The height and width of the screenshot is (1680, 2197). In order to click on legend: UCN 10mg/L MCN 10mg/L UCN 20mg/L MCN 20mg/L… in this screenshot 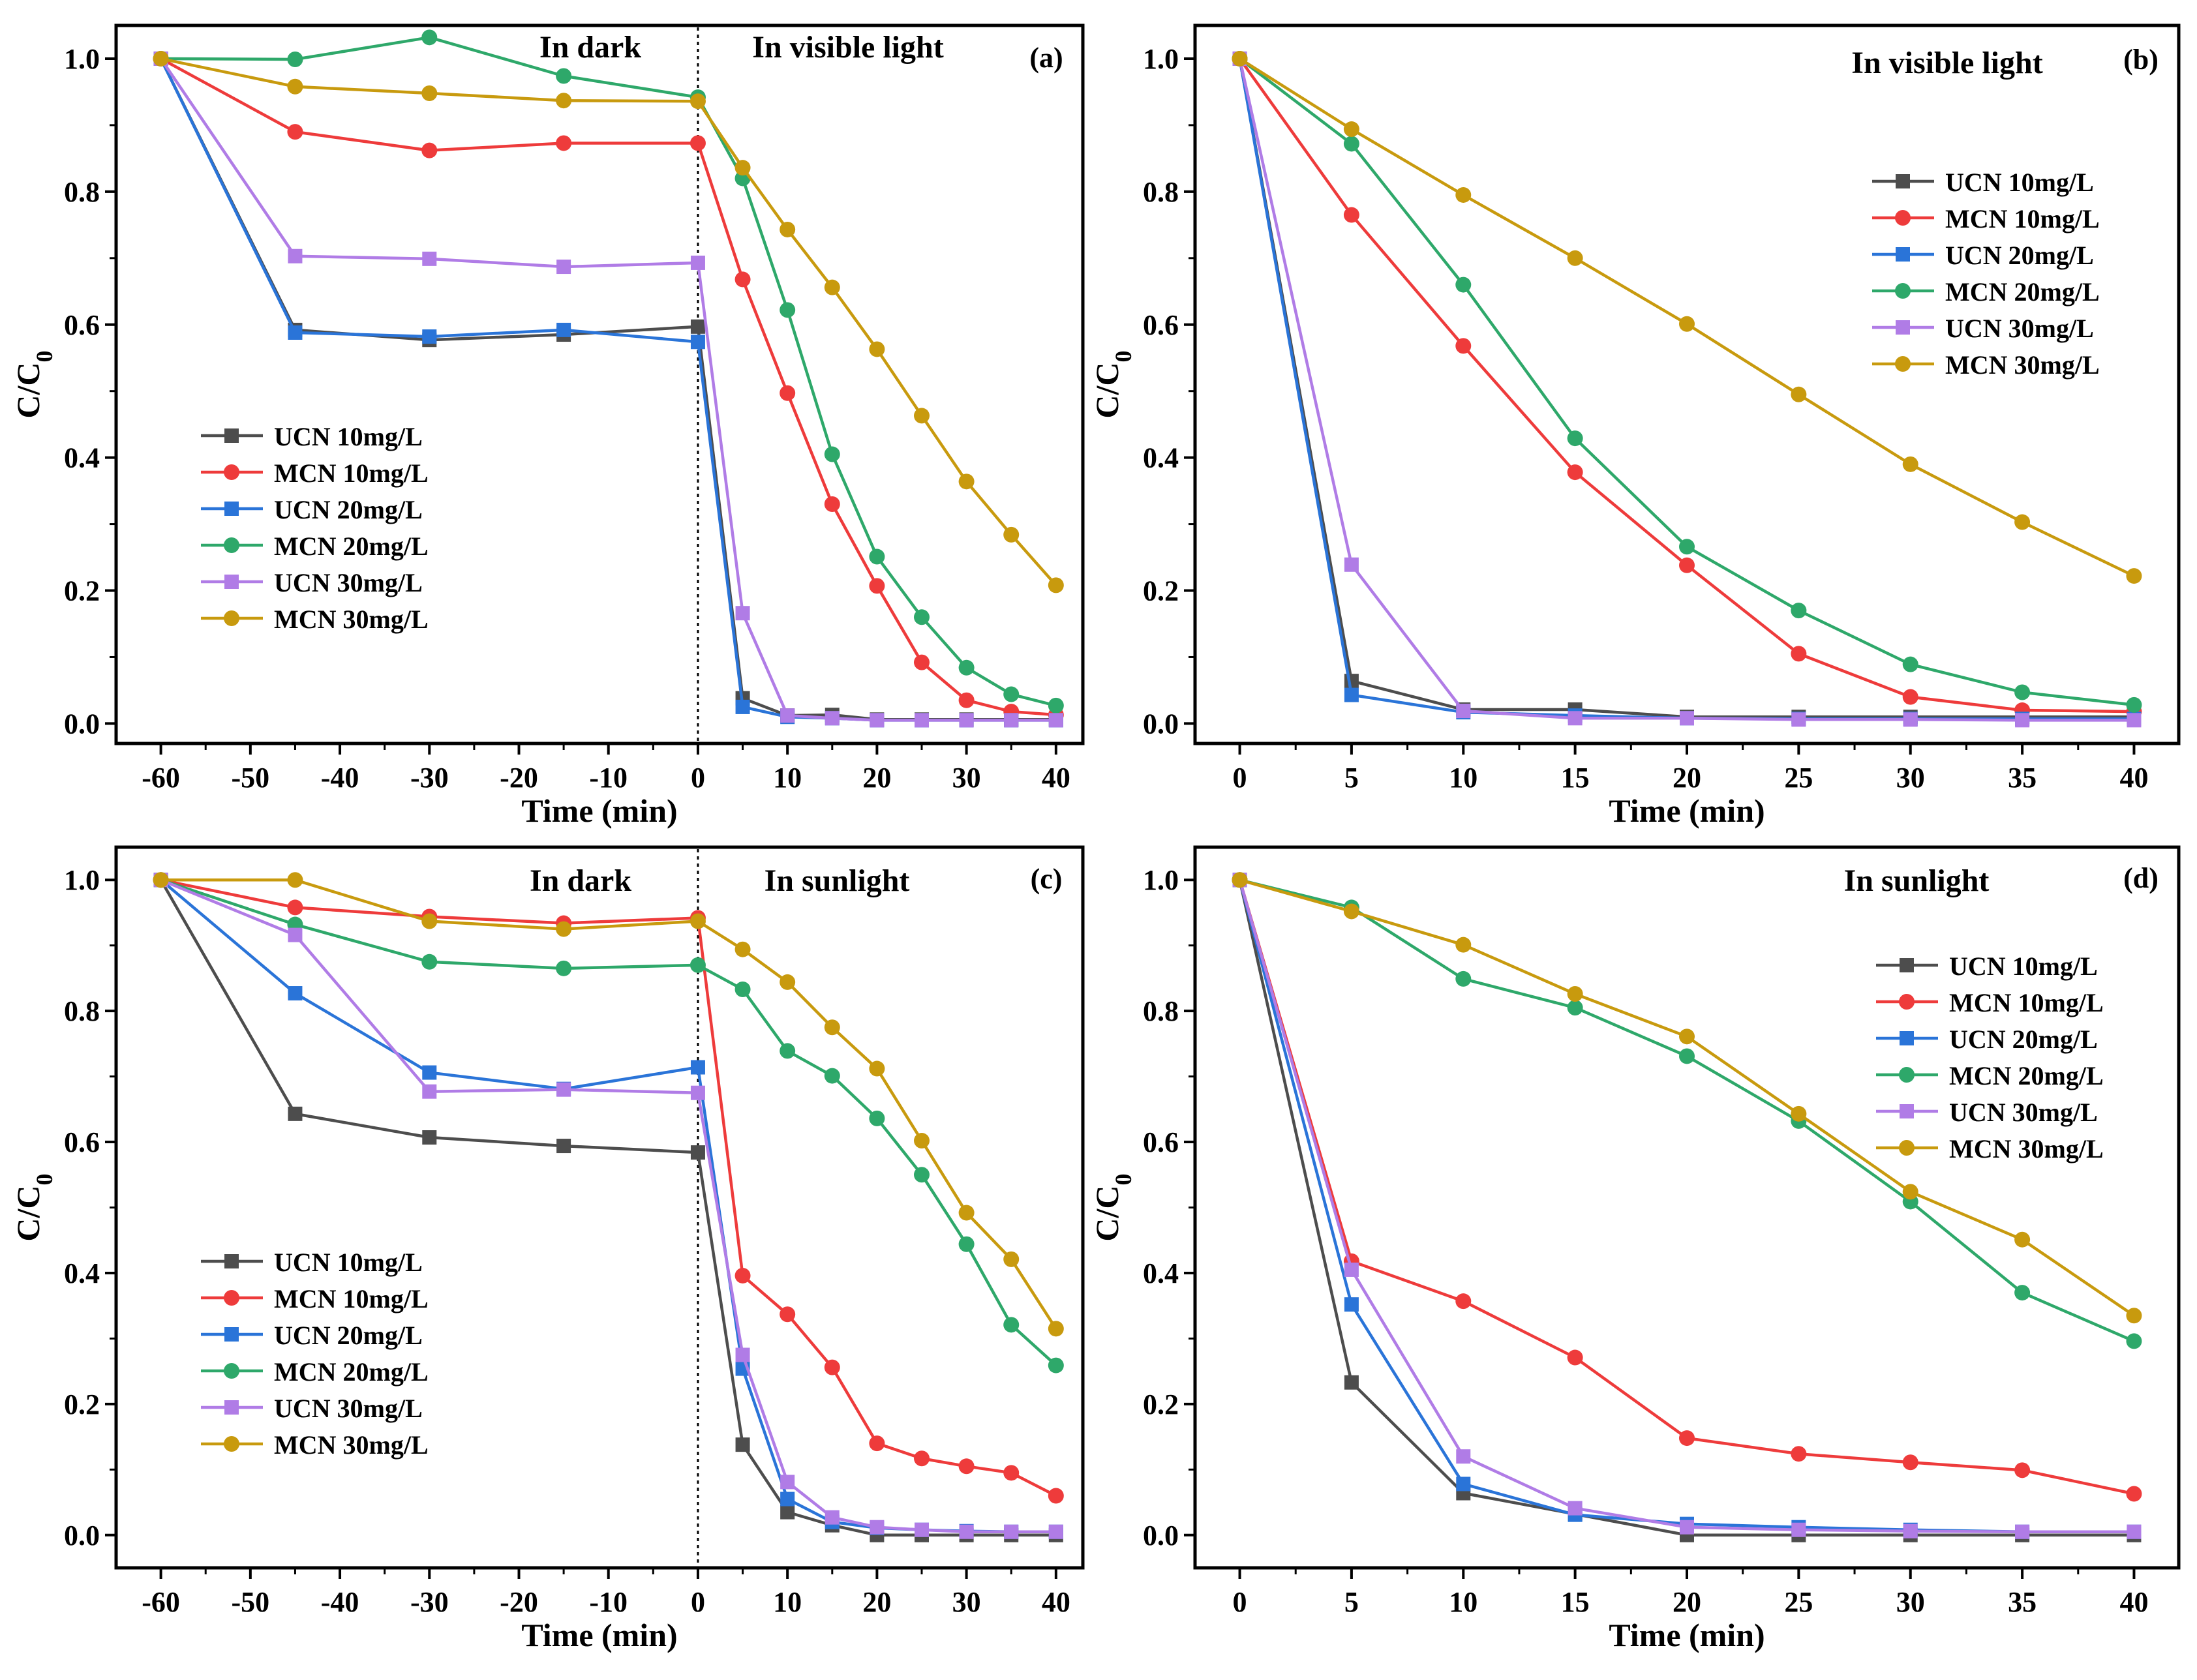, I will do `click(1990, 1057)`.